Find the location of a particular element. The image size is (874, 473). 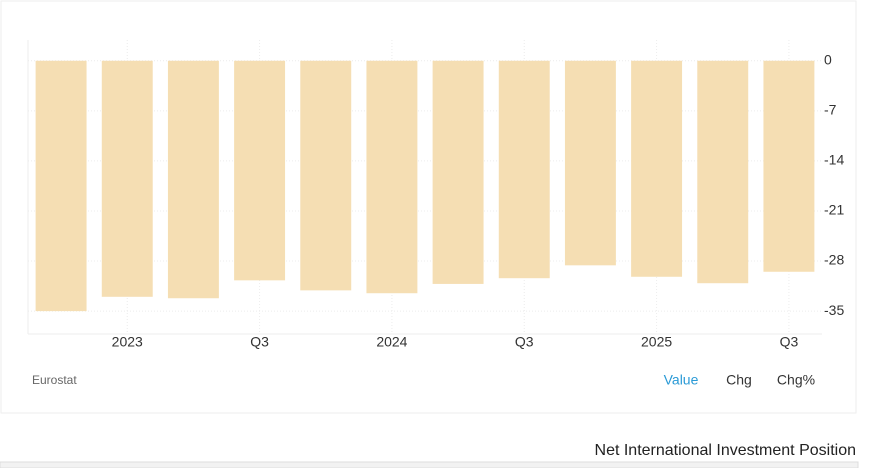

y-tick-label: -28 is located at coordinates (834, 260).